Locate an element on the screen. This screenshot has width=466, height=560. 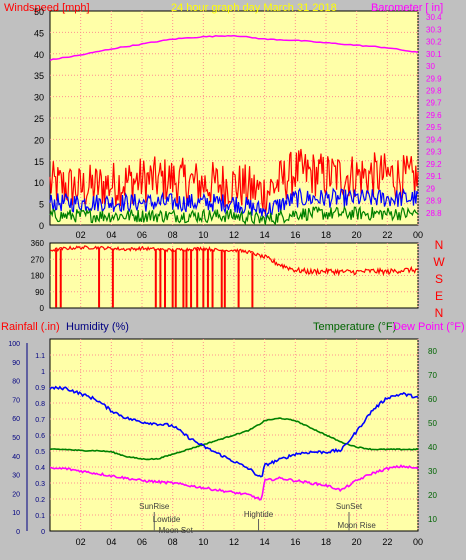
lowtide-label: Lowtide is located at coordinates (167, 519).